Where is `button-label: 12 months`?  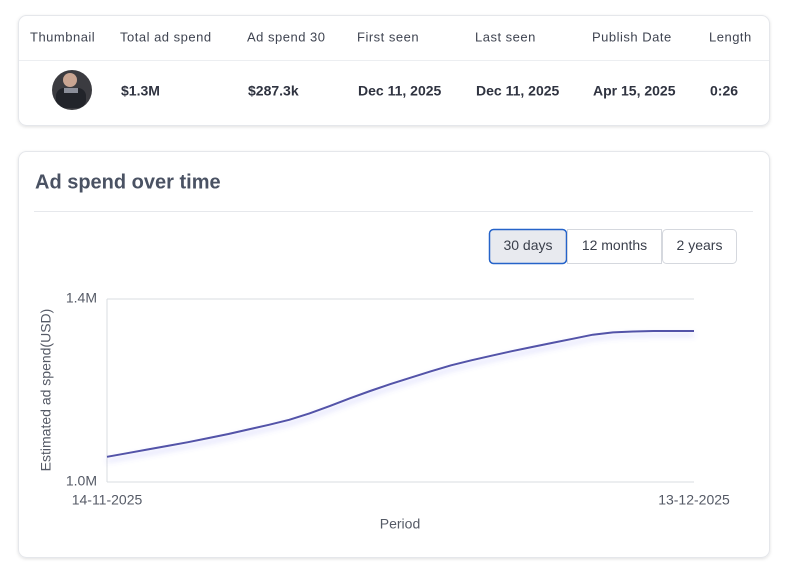
button-label: 12 months is located at coordinates (614, 245).